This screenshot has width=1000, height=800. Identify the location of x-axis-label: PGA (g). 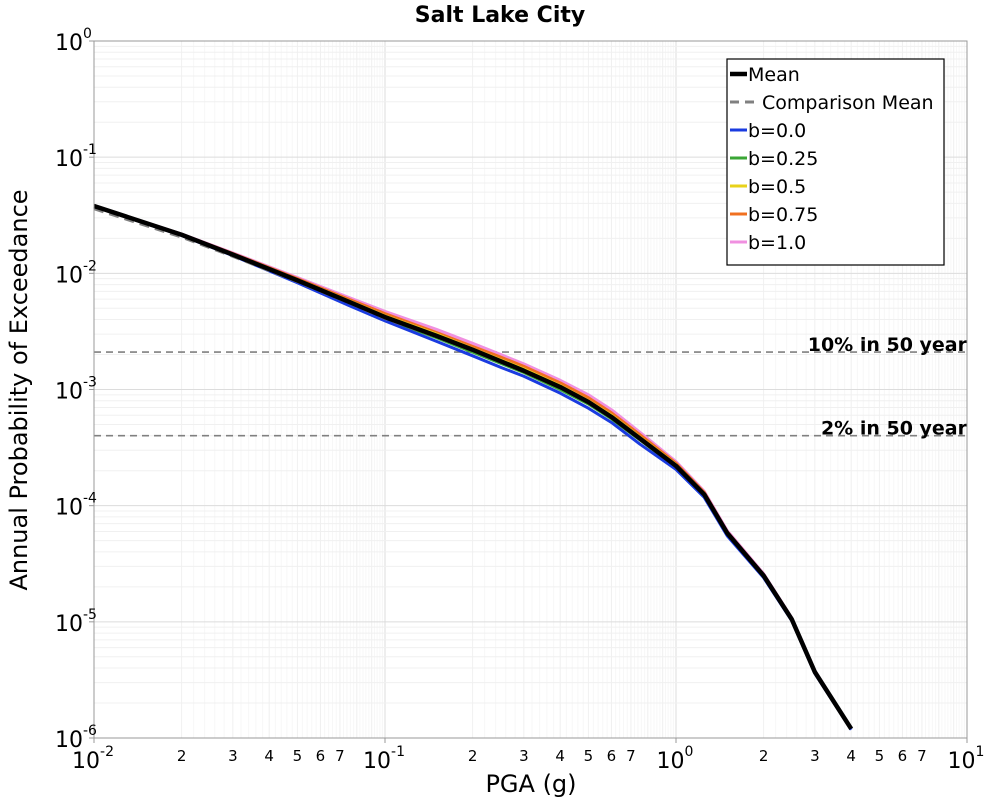
(530, 784).